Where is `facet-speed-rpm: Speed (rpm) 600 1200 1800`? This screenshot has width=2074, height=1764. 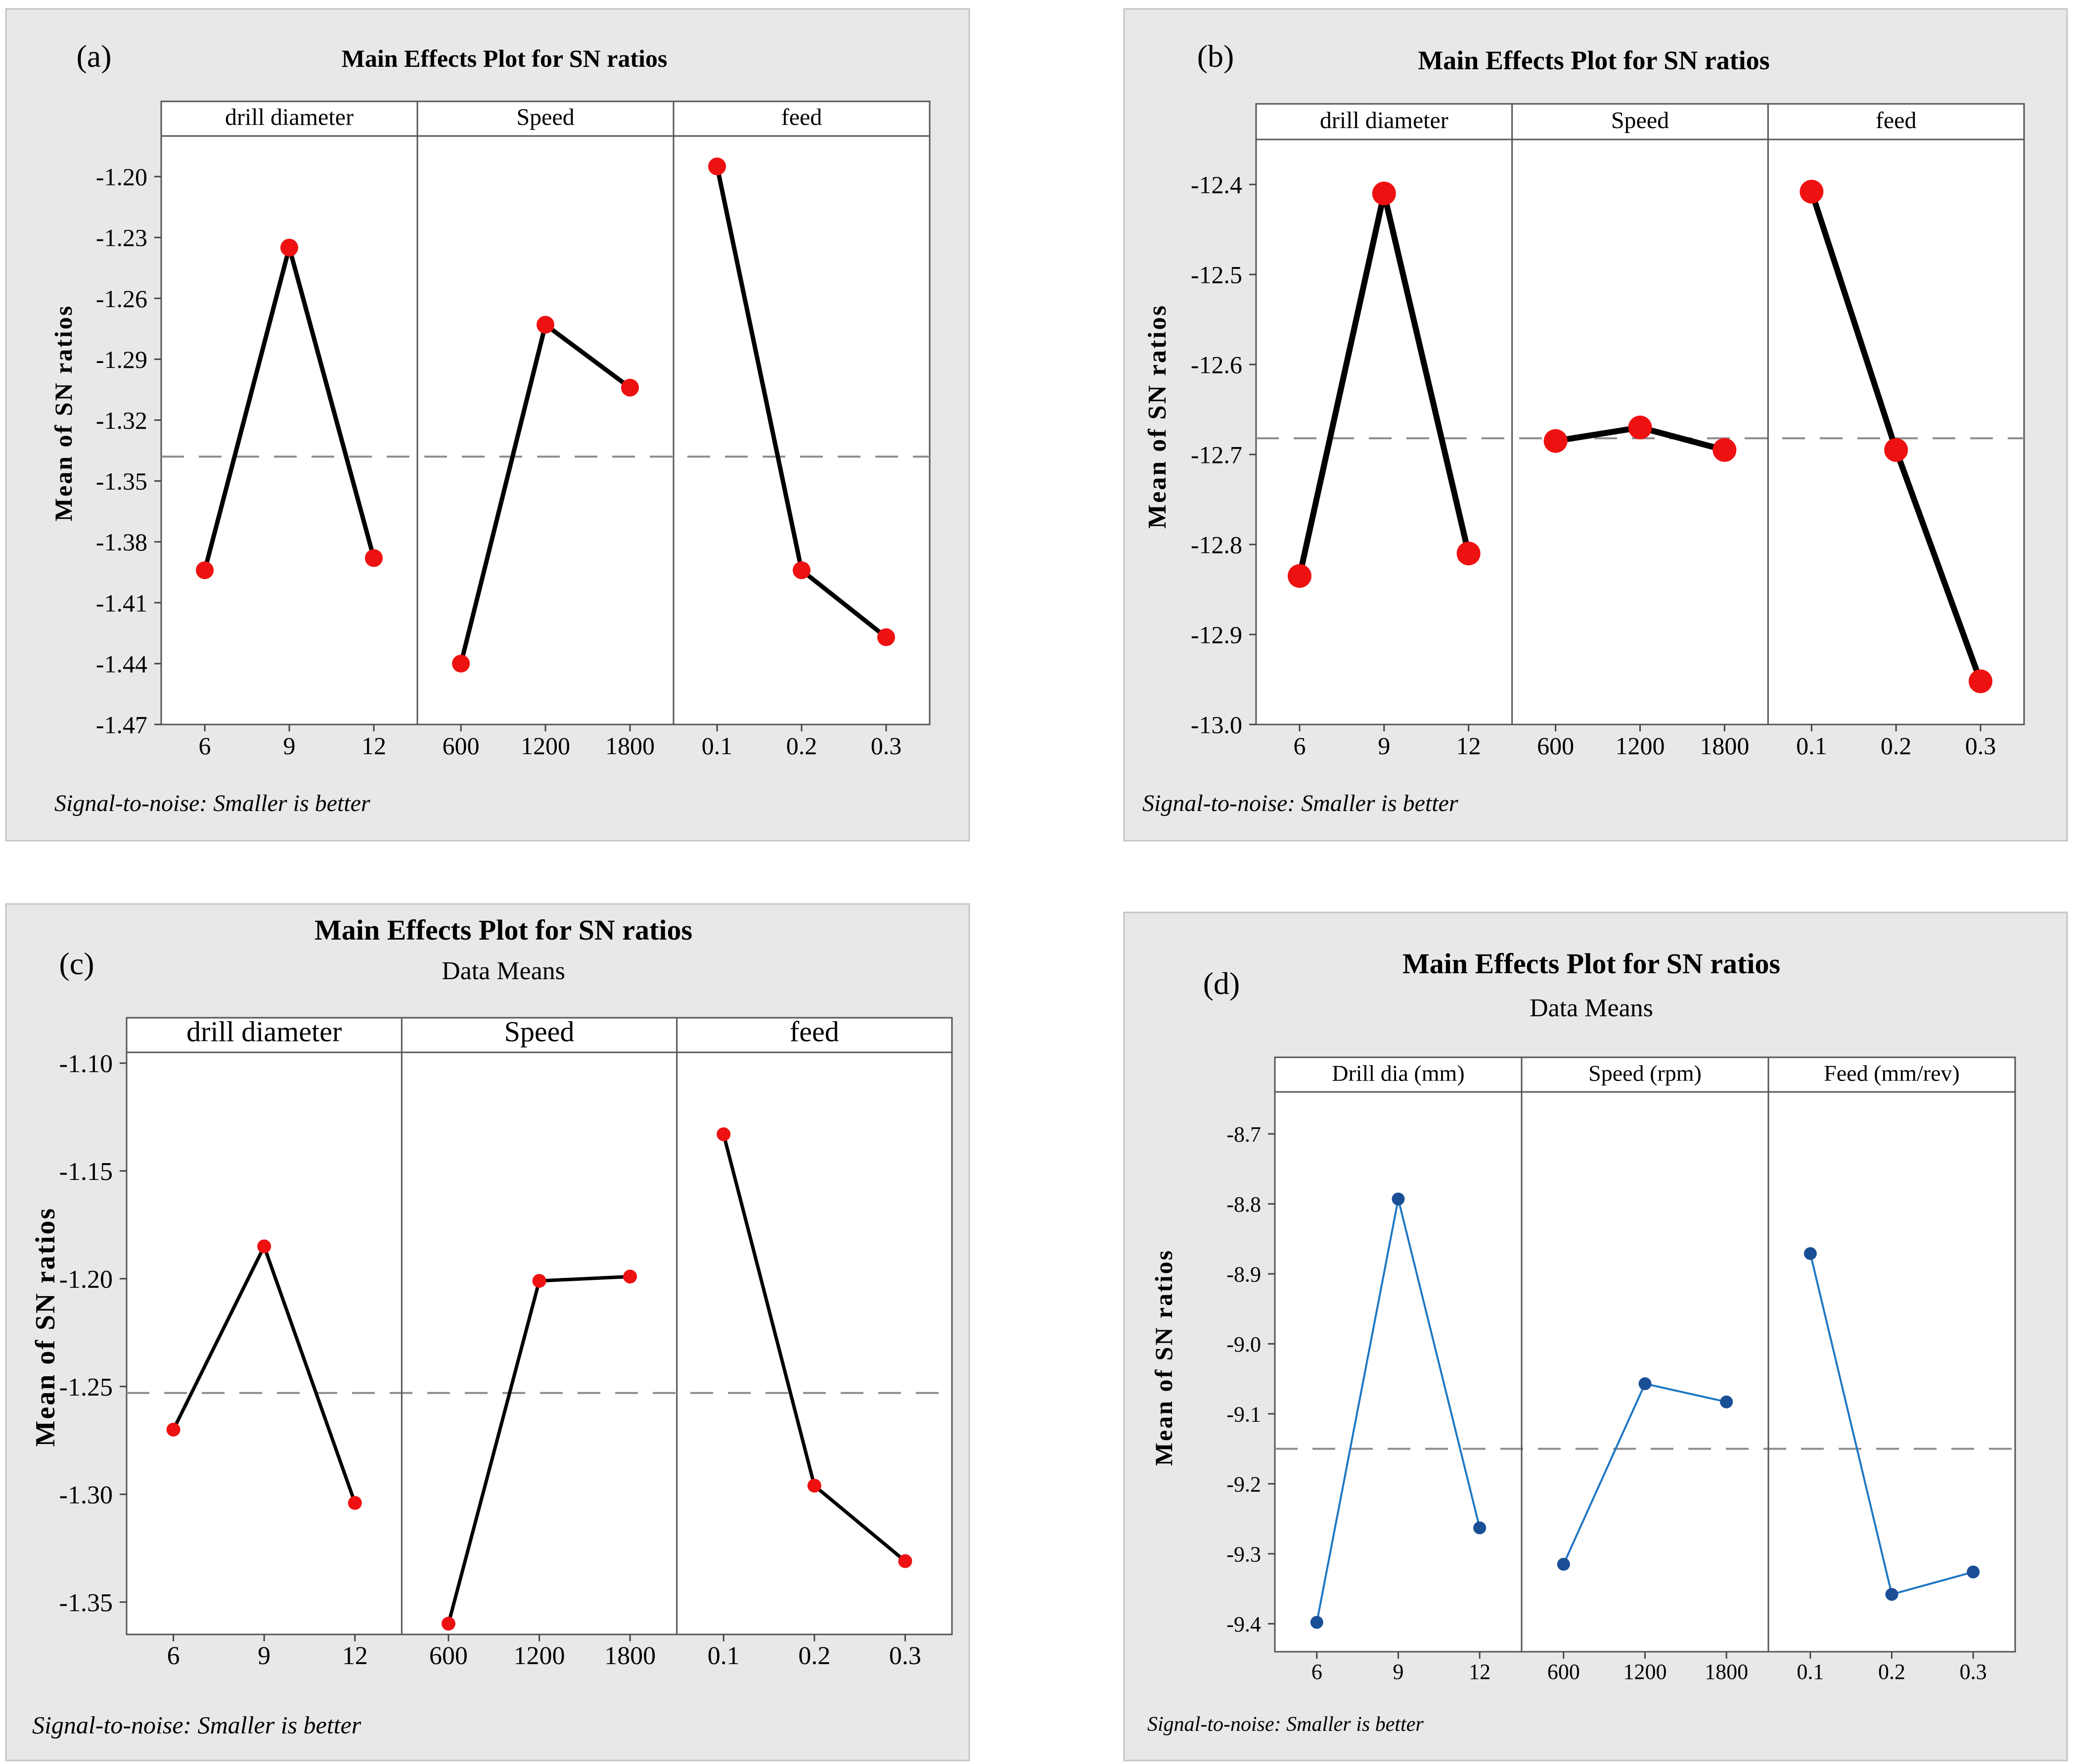
facet-speed-rpm: Speed (rpm) 600 1200 1800 is located at coordinates (1635, 1370).